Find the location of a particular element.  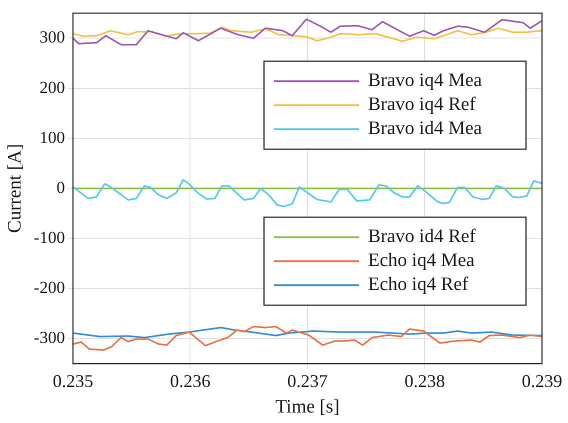

y-tick-label: 100 is located at coordinates (52, 137).